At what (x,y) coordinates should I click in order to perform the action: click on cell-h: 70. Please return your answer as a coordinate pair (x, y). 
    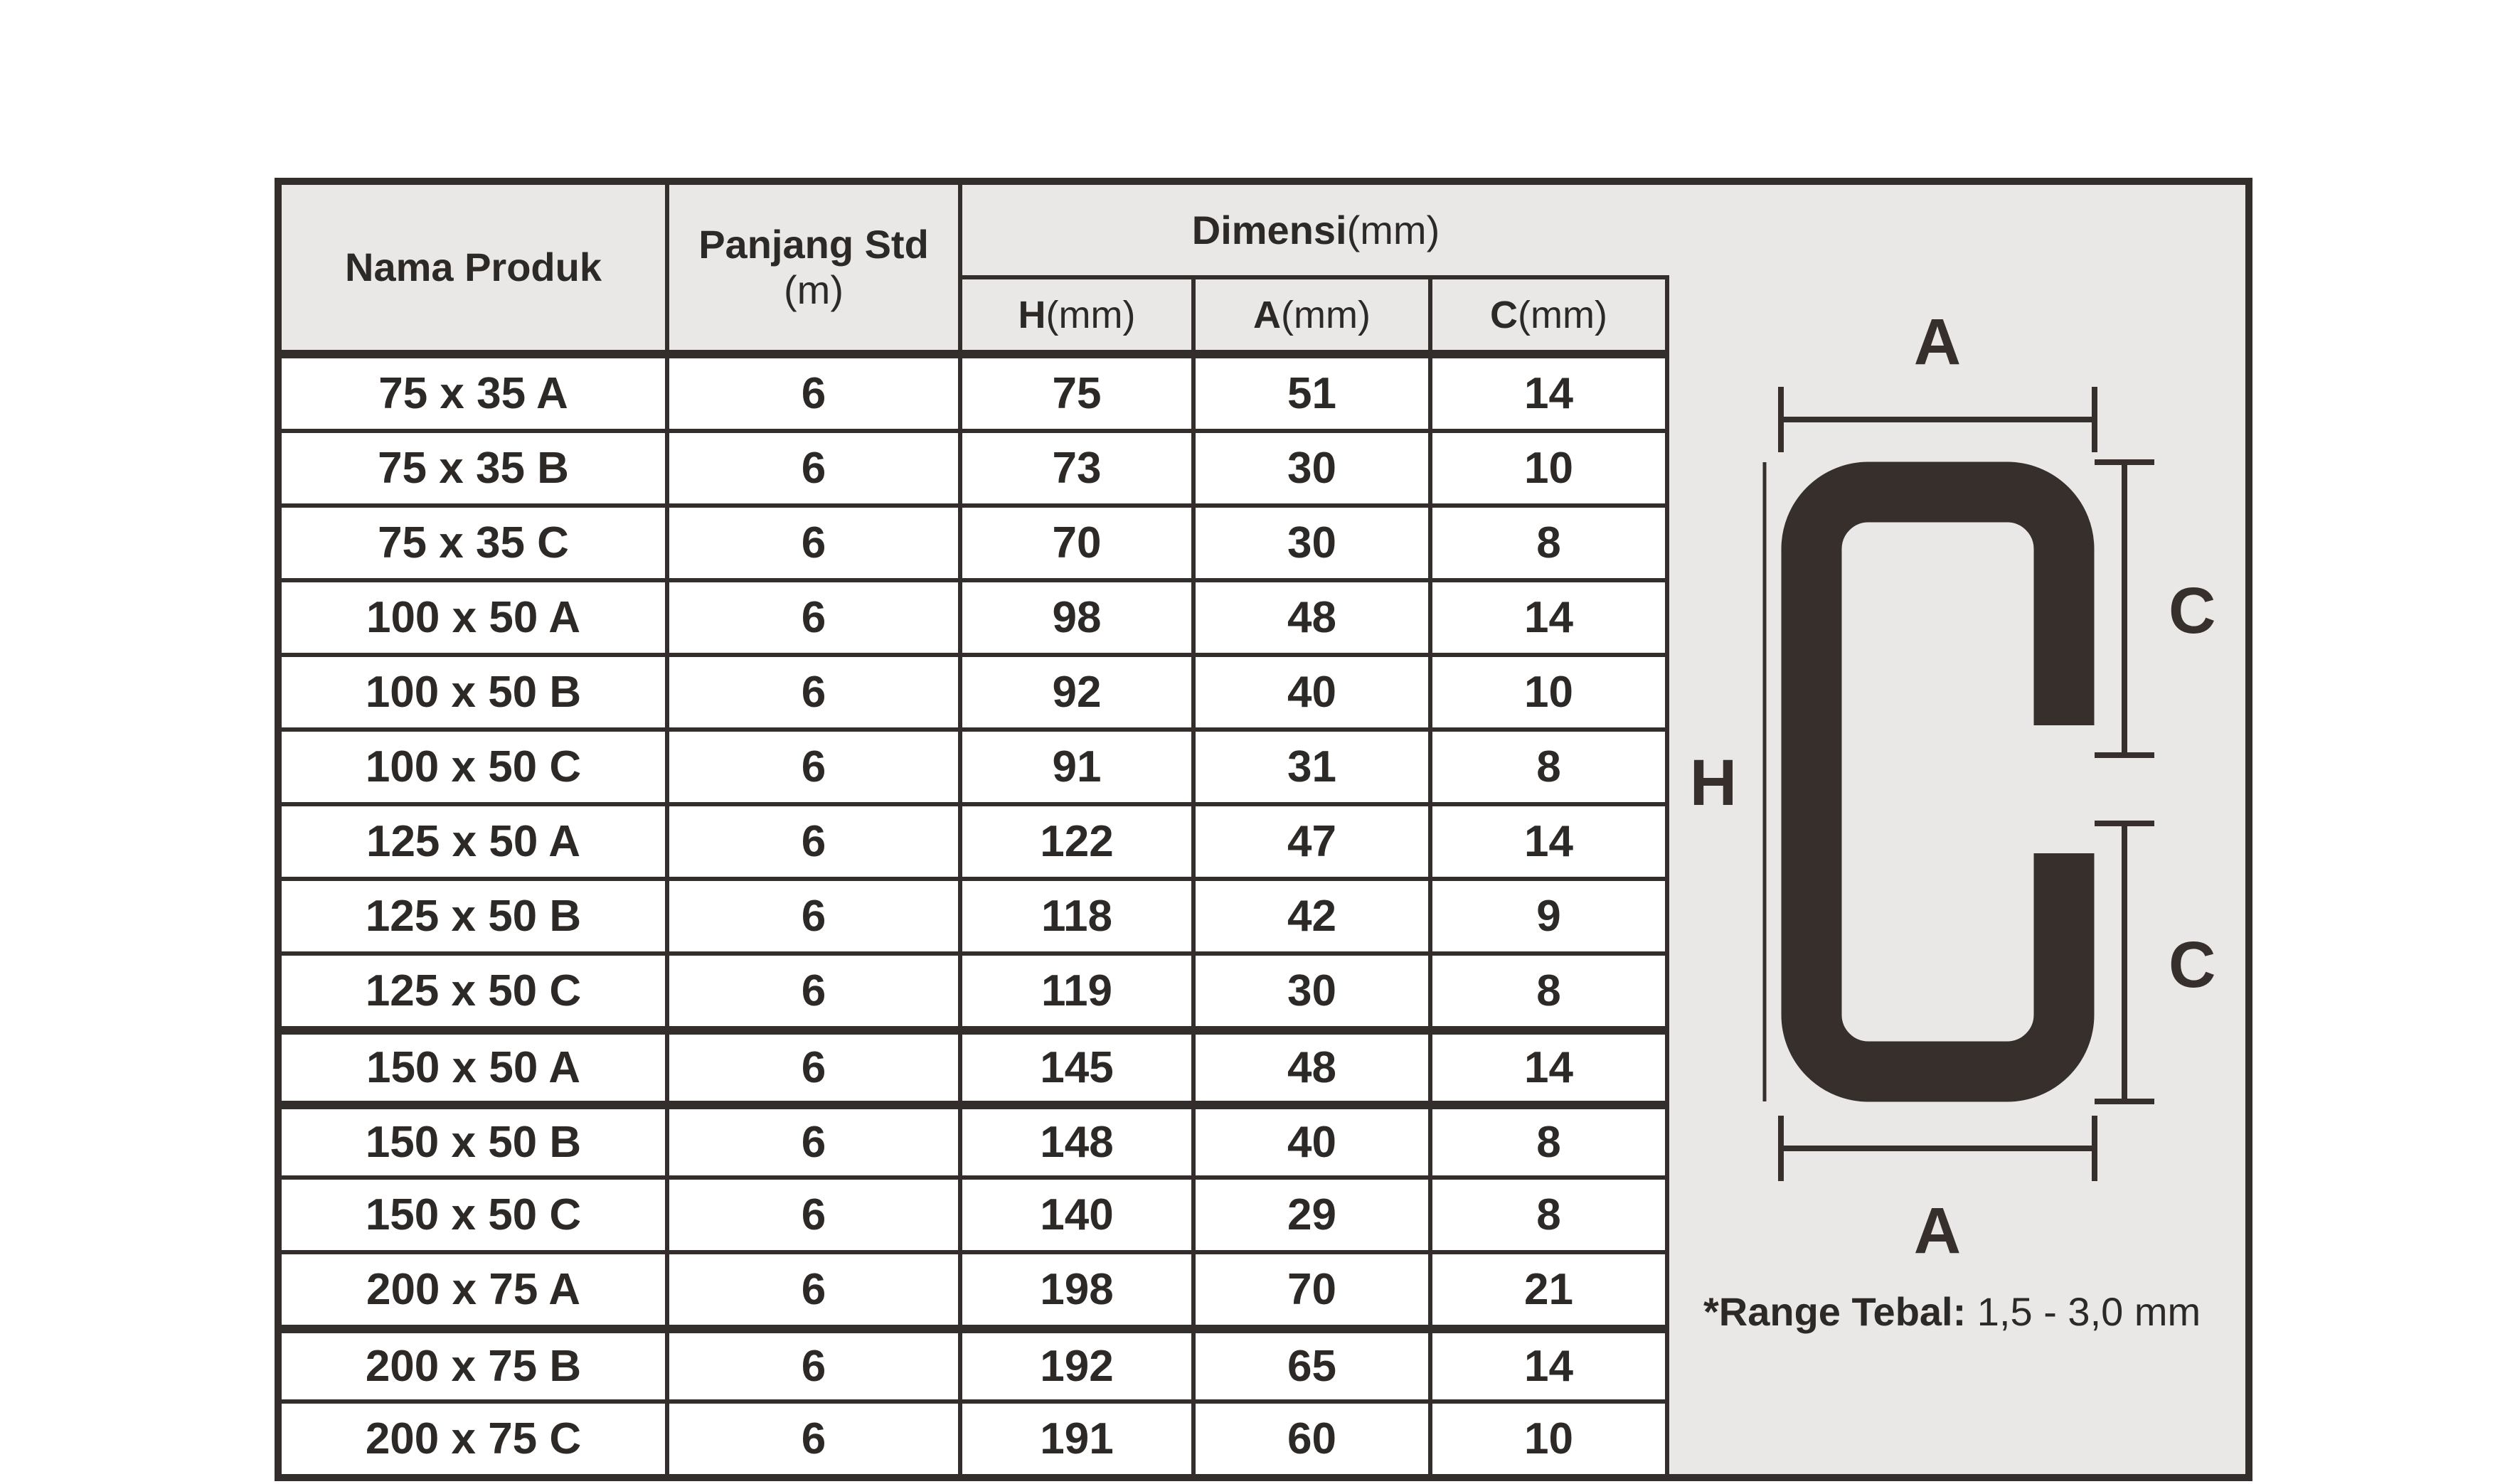
    Looking at the image, I should click on (1079, 543).